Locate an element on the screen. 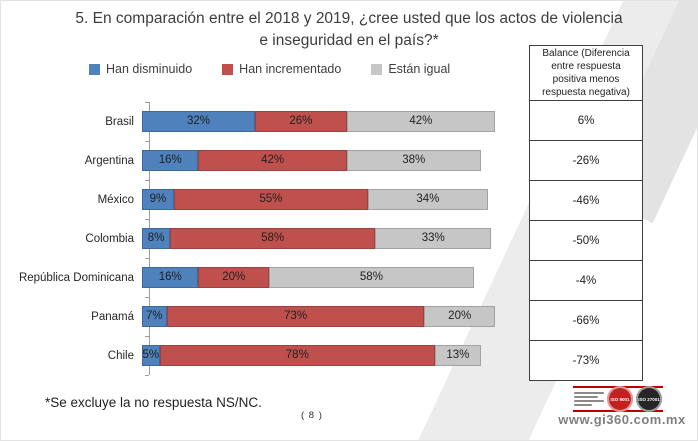 This screenshot has height=441, width=698. bar-segment: 73% is located at coordinates (295, 316).